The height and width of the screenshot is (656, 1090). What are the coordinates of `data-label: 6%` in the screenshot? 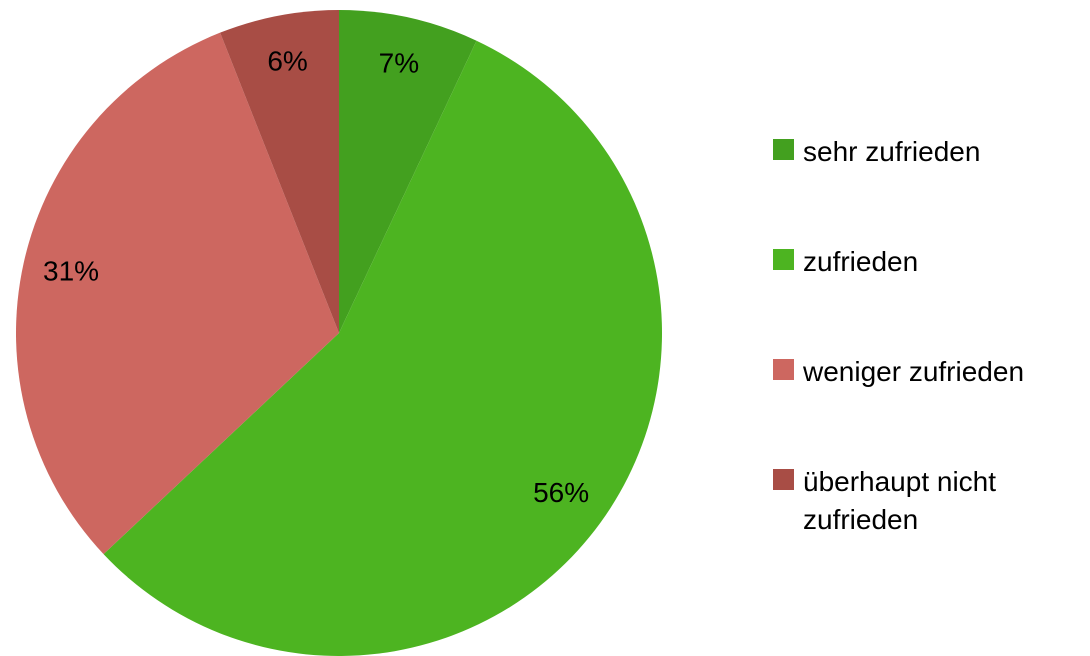 It's located at (287, 61).